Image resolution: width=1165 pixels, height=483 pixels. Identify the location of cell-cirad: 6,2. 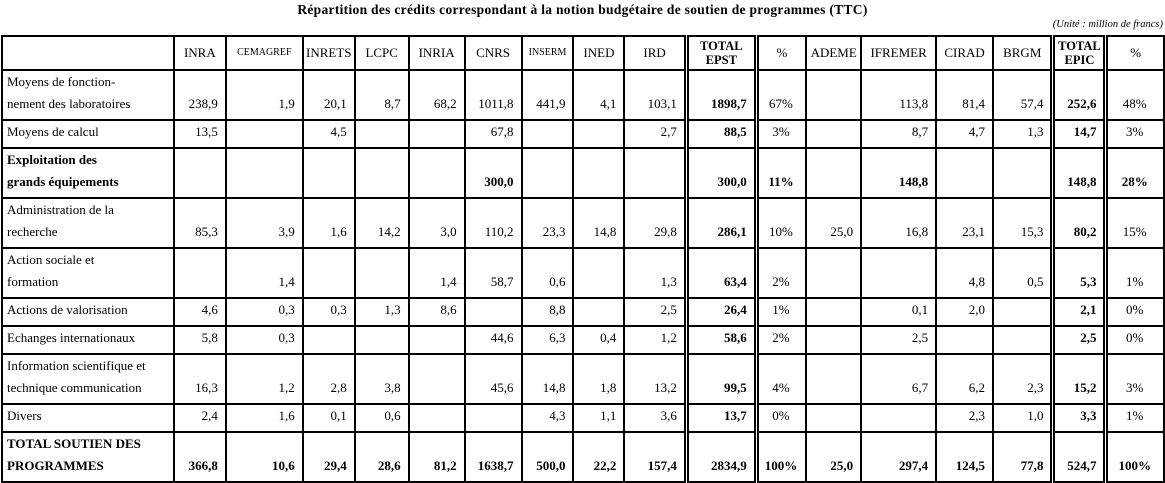
(965, 379).